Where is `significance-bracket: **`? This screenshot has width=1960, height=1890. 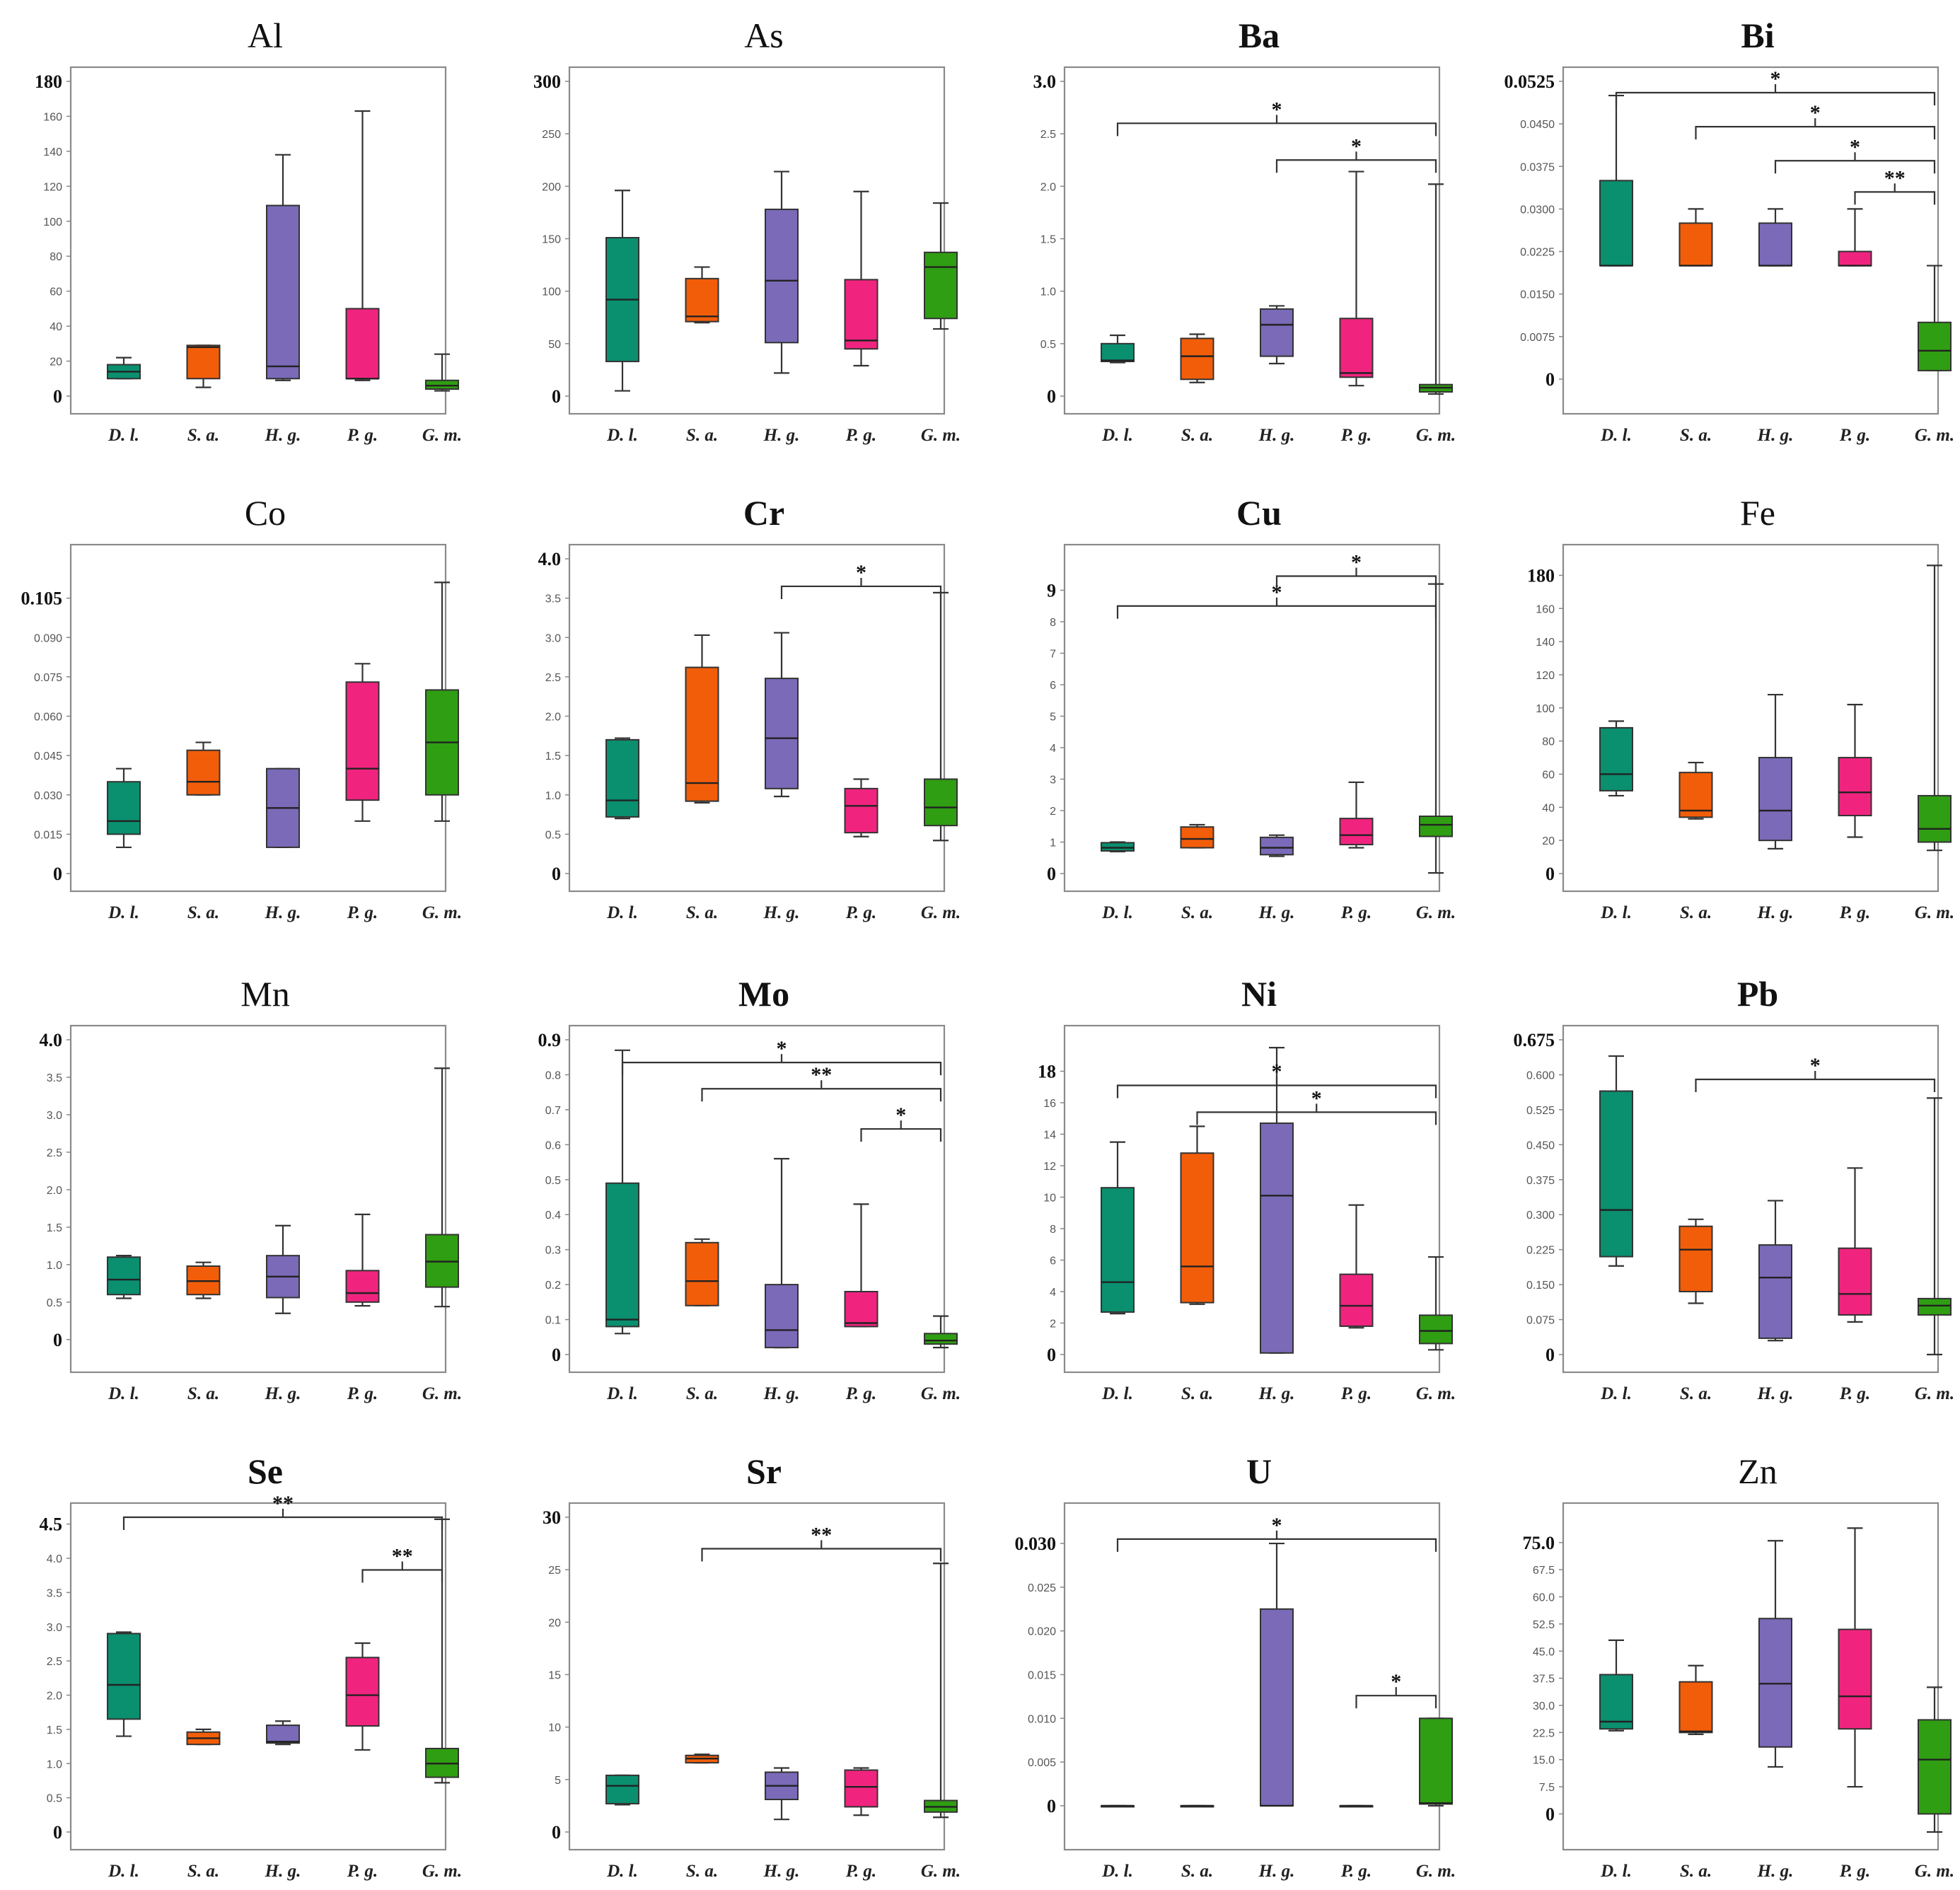
significance-bracket: ** is located at coordinates (821, 1082).